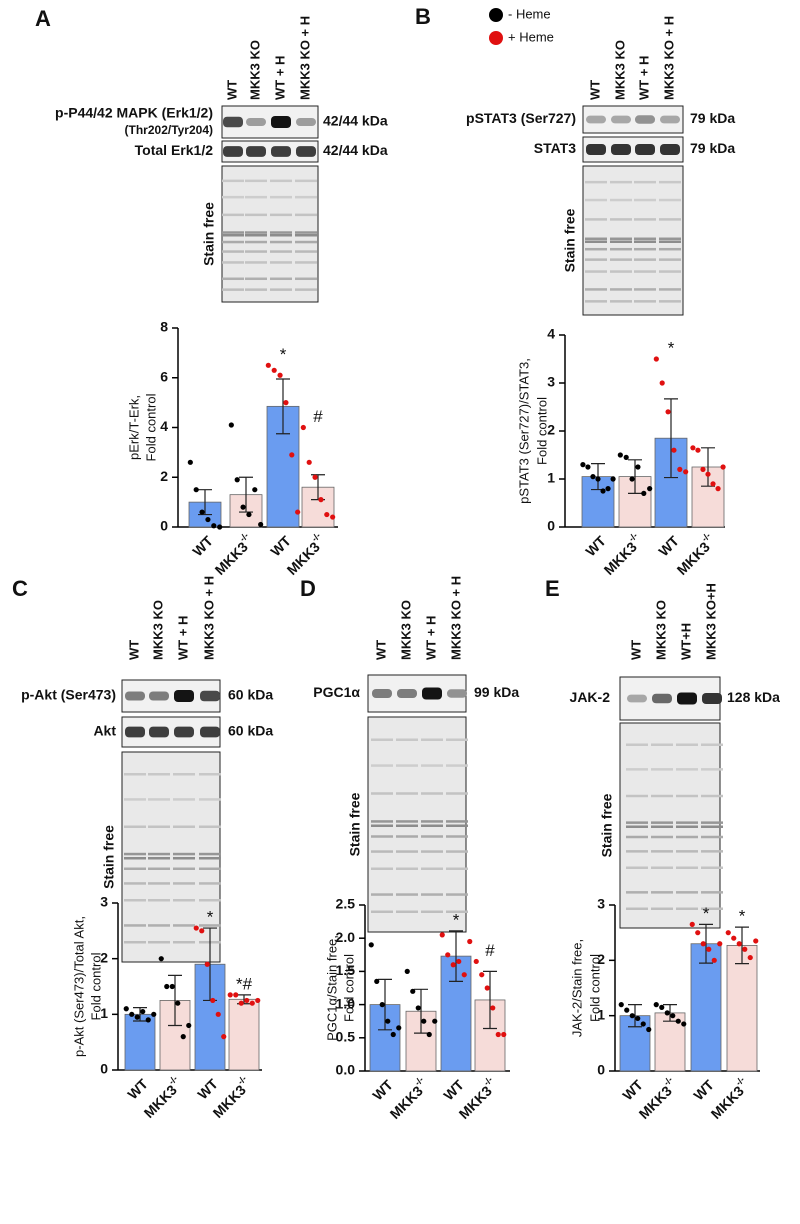 This screenshot has width=800, height=1224. I want to click on row-label: Akt, so click(104, 731).